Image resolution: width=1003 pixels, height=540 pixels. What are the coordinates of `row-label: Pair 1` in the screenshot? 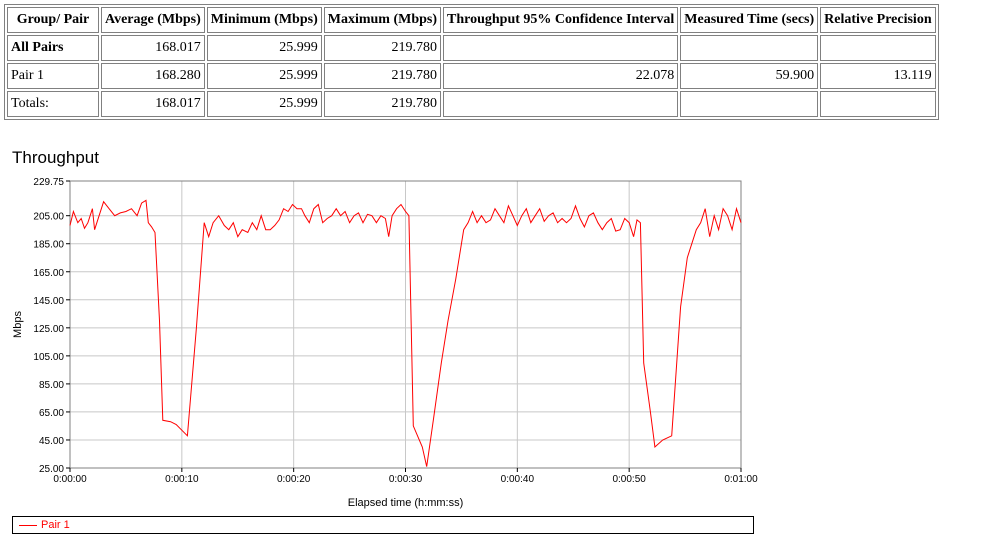 It's located at (53, 76).